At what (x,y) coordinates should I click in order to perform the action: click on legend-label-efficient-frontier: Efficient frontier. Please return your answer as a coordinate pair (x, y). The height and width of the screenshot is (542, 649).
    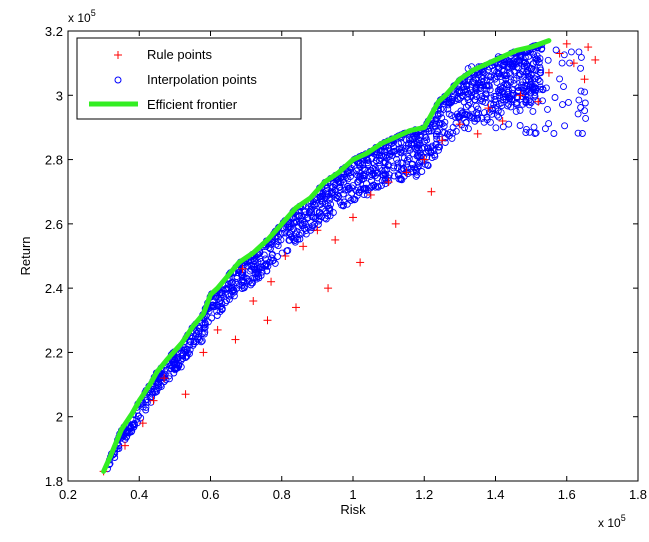
    Looking at the image, I should click on (192, 104).